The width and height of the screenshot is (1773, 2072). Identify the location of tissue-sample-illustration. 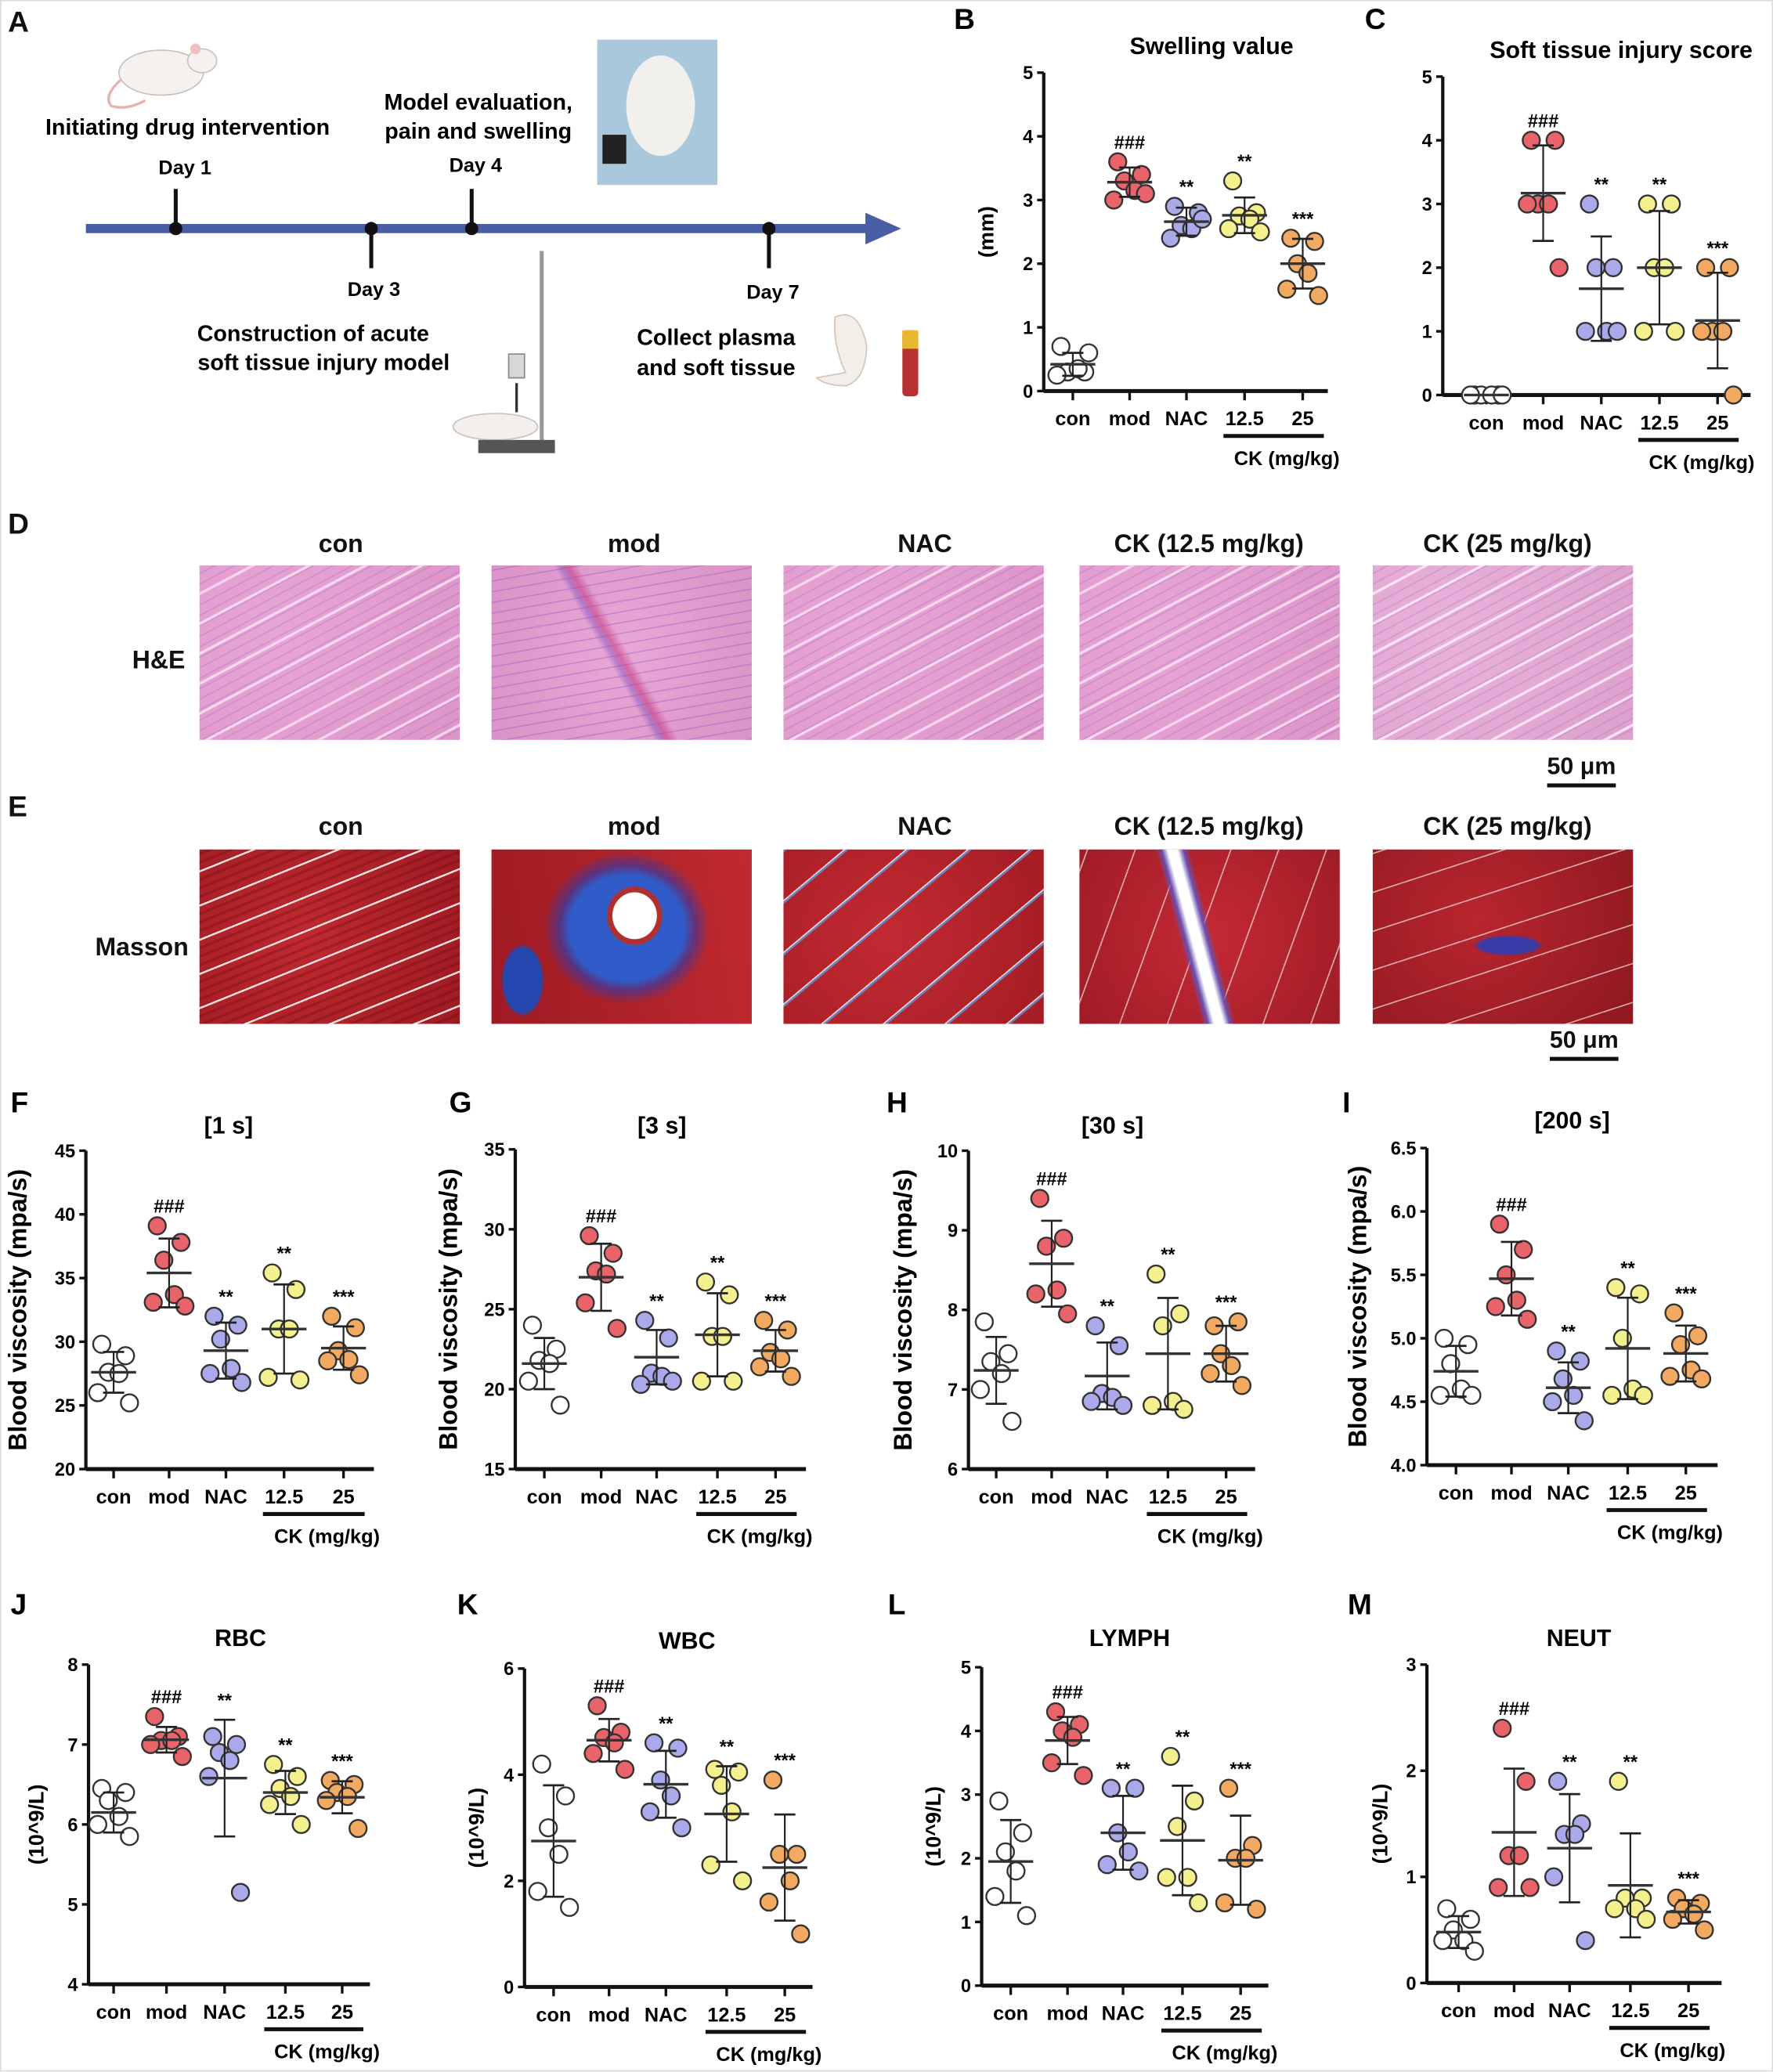
(841, 350).